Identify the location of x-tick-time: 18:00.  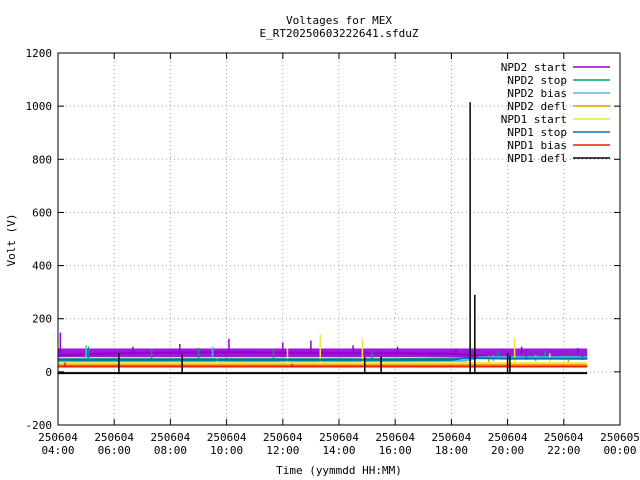
(451, 450).